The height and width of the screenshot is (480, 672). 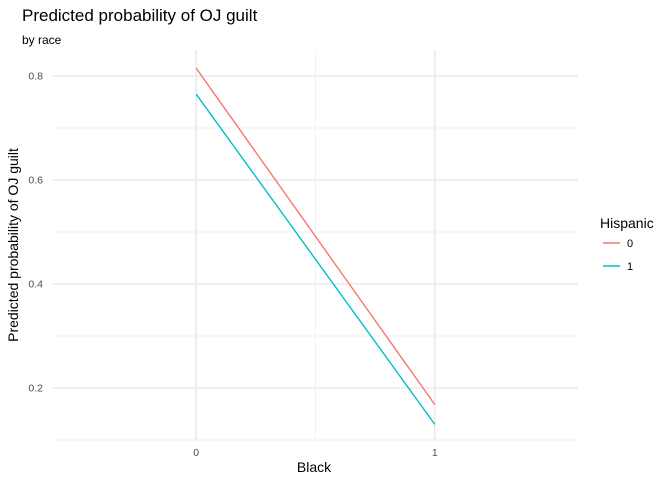 I want to click on y-tick-label: 0.4, so click(x=35, y=285).